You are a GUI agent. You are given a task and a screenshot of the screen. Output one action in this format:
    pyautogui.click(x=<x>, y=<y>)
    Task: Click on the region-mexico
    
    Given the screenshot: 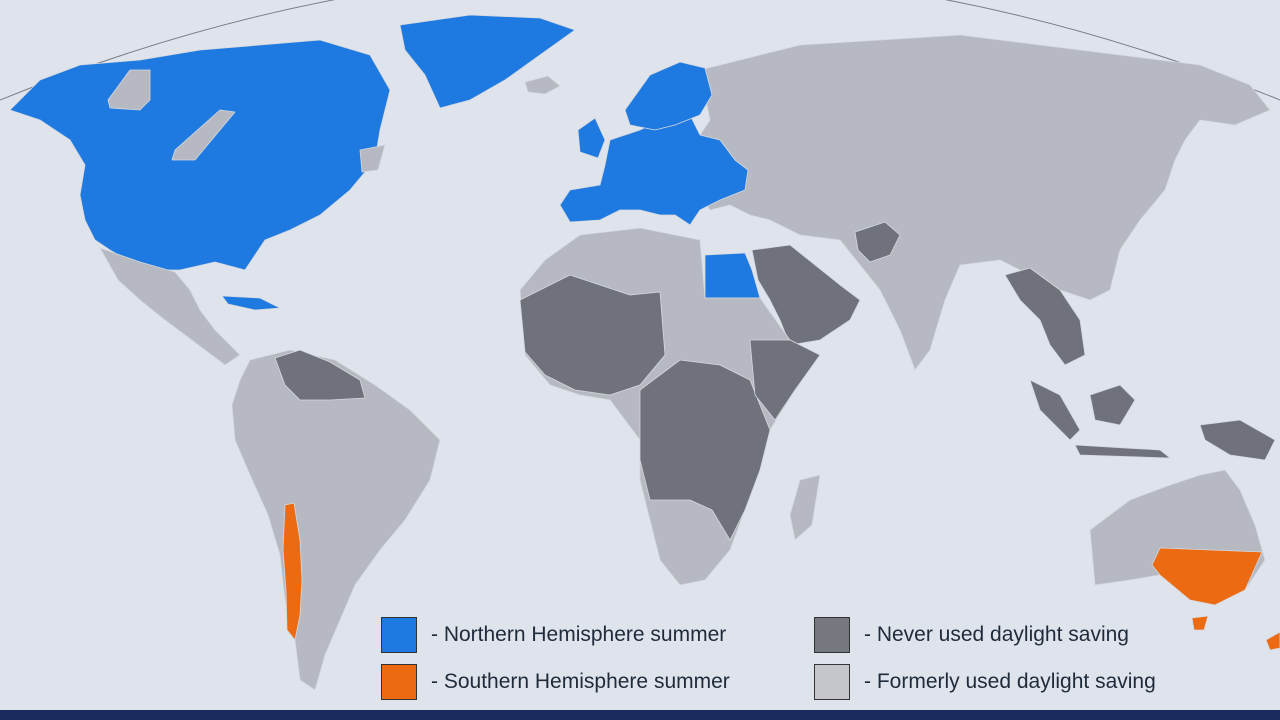 What is the action you would take?
    pyautogui.click(x=170, y=306)
    